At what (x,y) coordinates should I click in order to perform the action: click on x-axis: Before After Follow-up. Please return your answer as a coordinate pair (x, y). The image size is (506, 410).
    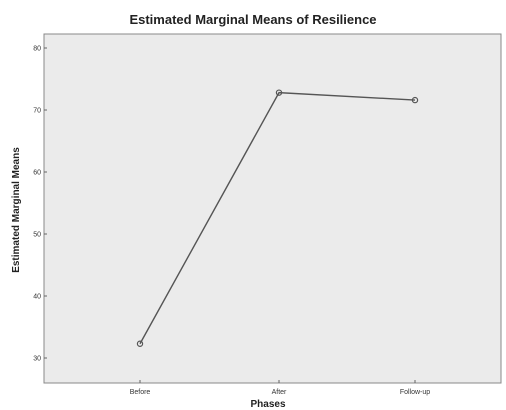
    Looking at the image, I should click on (280, 388).